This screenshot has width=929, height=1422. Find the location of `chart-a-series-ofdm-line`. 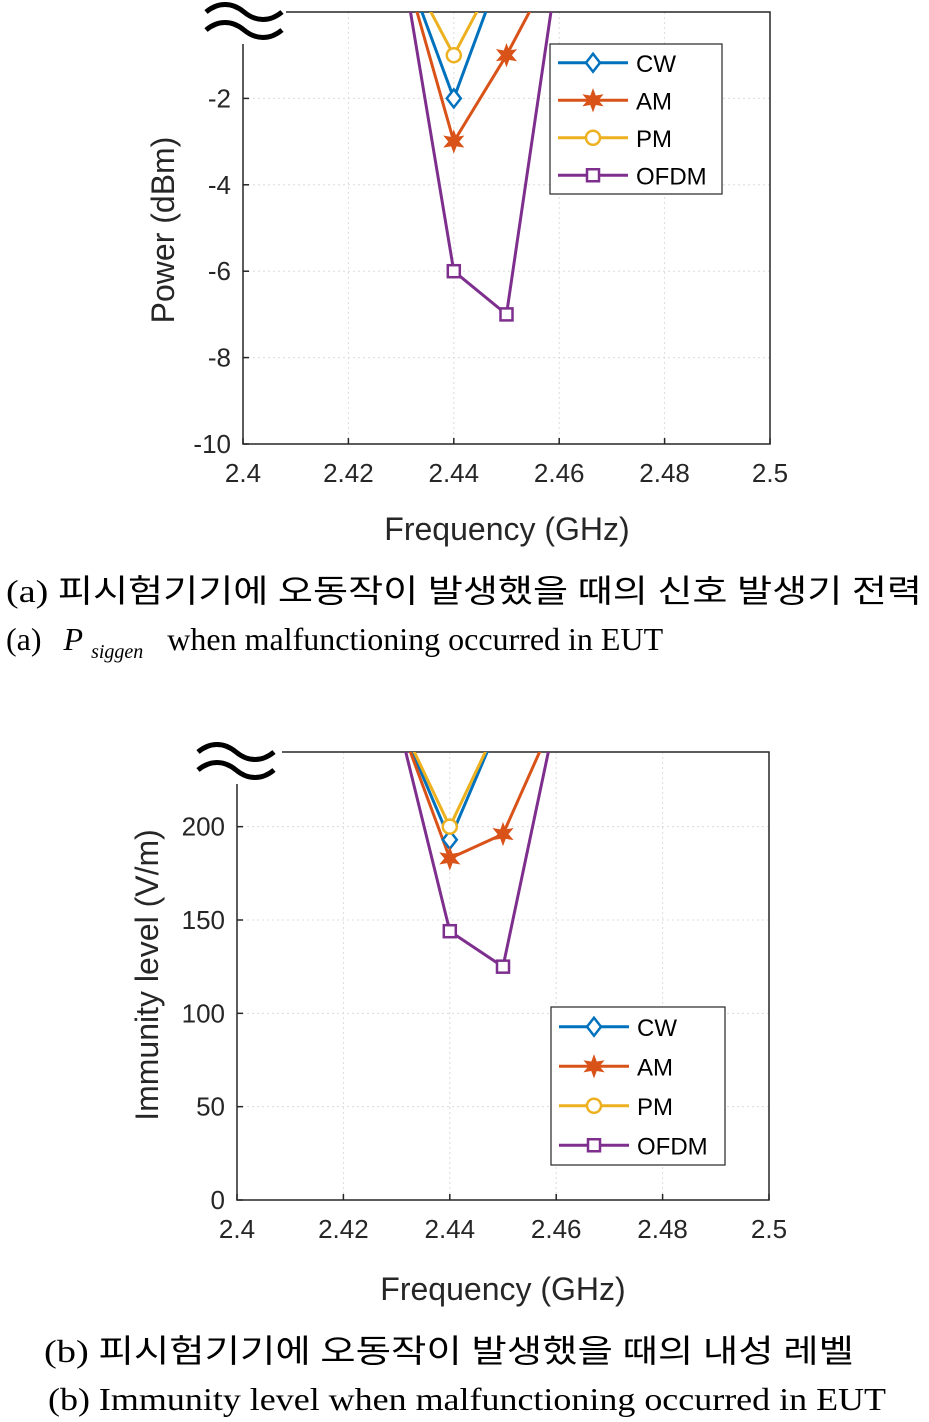

chart-a-series-ofdm-line is located at coordinates (480, 164).